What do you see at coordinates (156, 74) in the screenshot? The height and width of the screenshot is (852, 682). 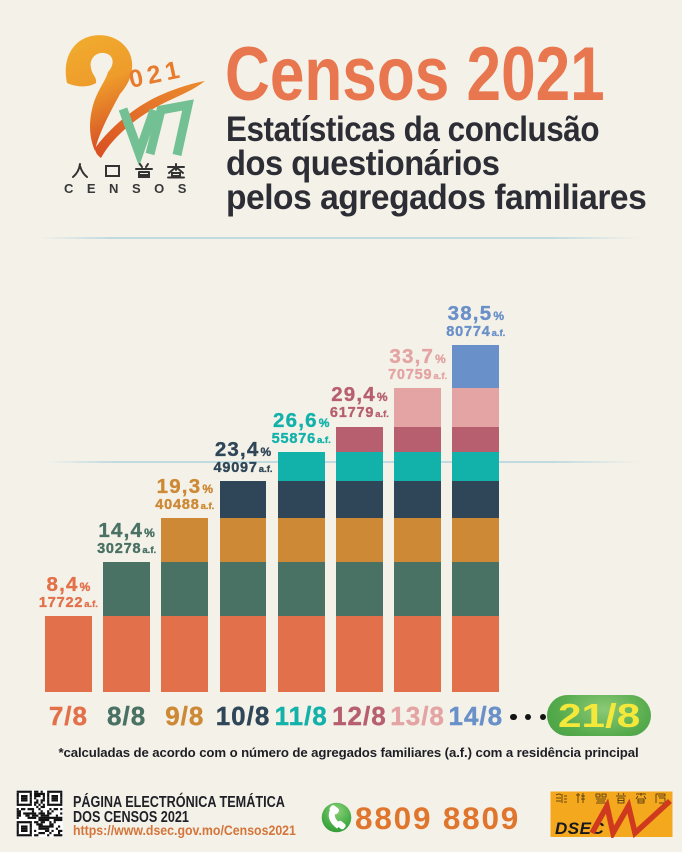 I see `svg-text: 021` at bounding box center [156, 74].